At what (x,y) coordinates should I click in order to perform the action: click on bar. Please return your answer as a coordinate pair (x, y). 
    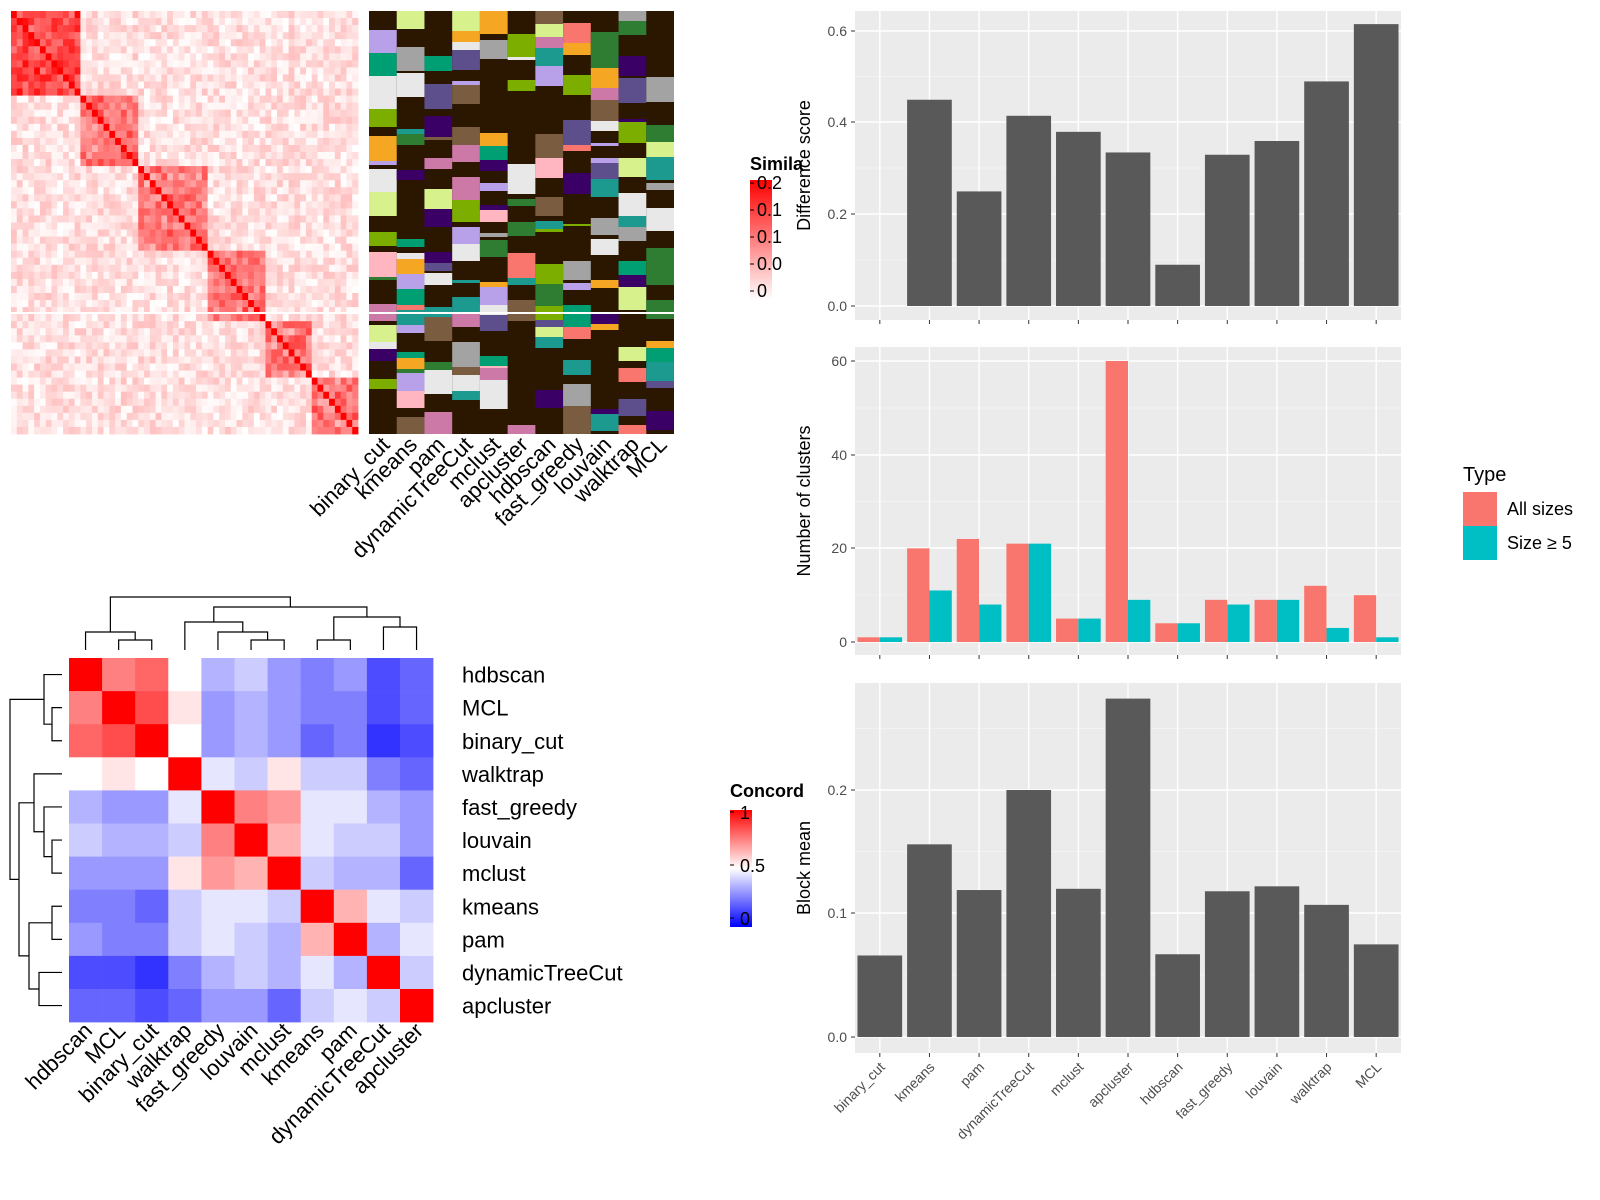
    Looking at the image, I should click on (880, 996).